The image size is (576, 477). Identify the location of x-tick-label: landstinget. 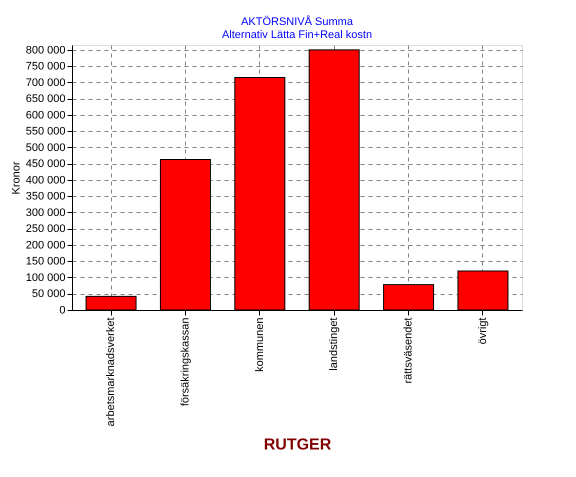
(334, 344).